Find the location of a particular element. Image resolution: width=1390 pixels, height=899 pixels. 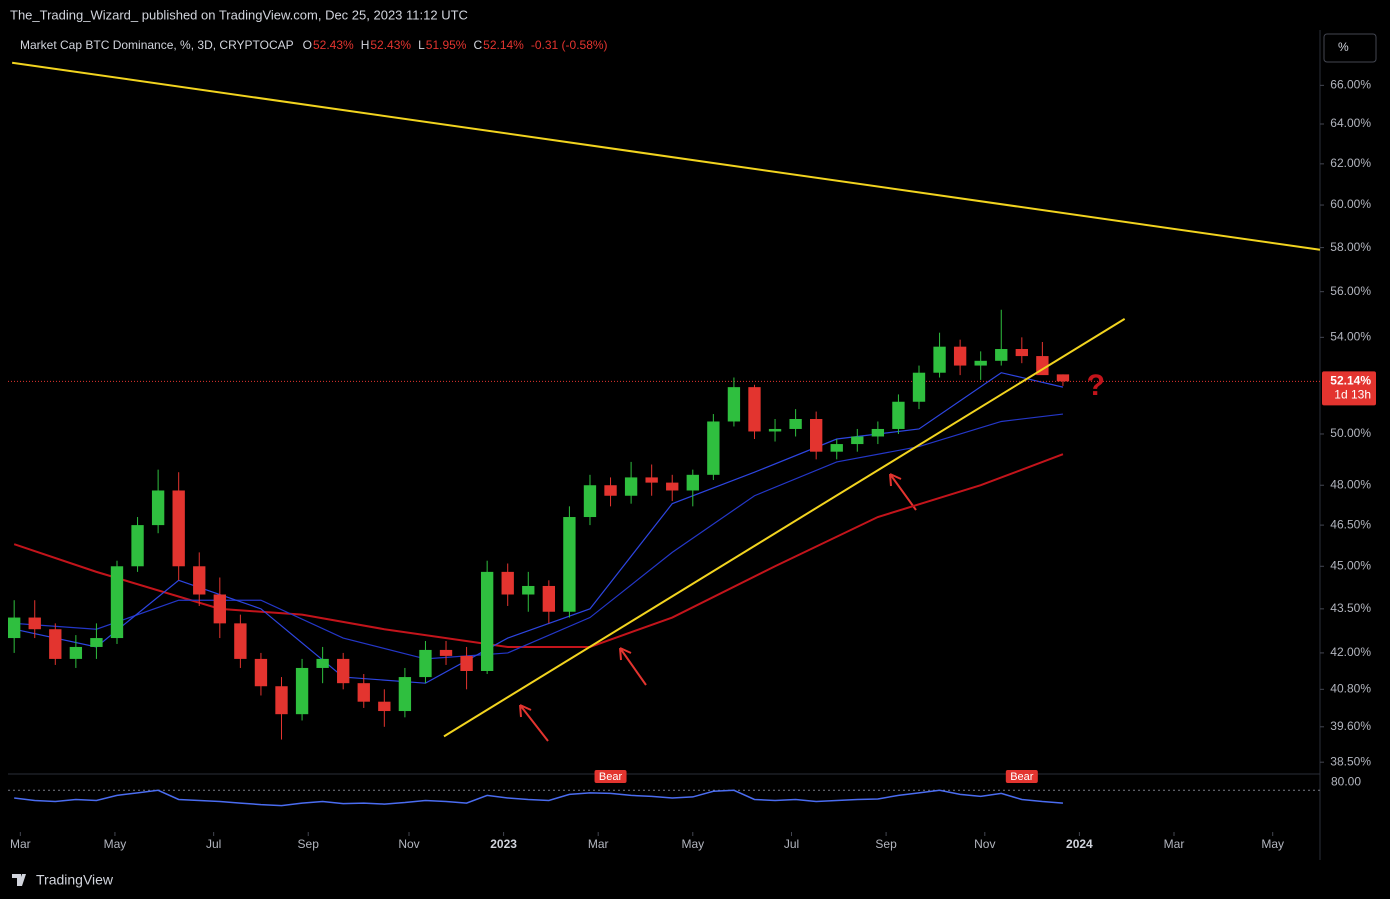

legend-key: C is located at coordinates (477, 45).